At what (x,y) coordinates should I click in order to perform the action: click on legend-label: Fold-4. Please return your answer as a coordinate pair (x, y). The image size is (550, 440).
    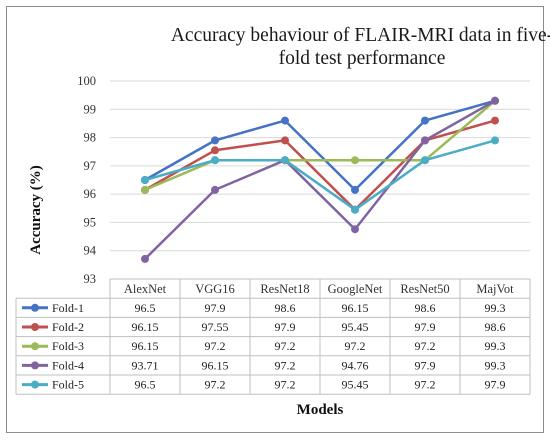
    Looking at the image, I should click on (68, 365).